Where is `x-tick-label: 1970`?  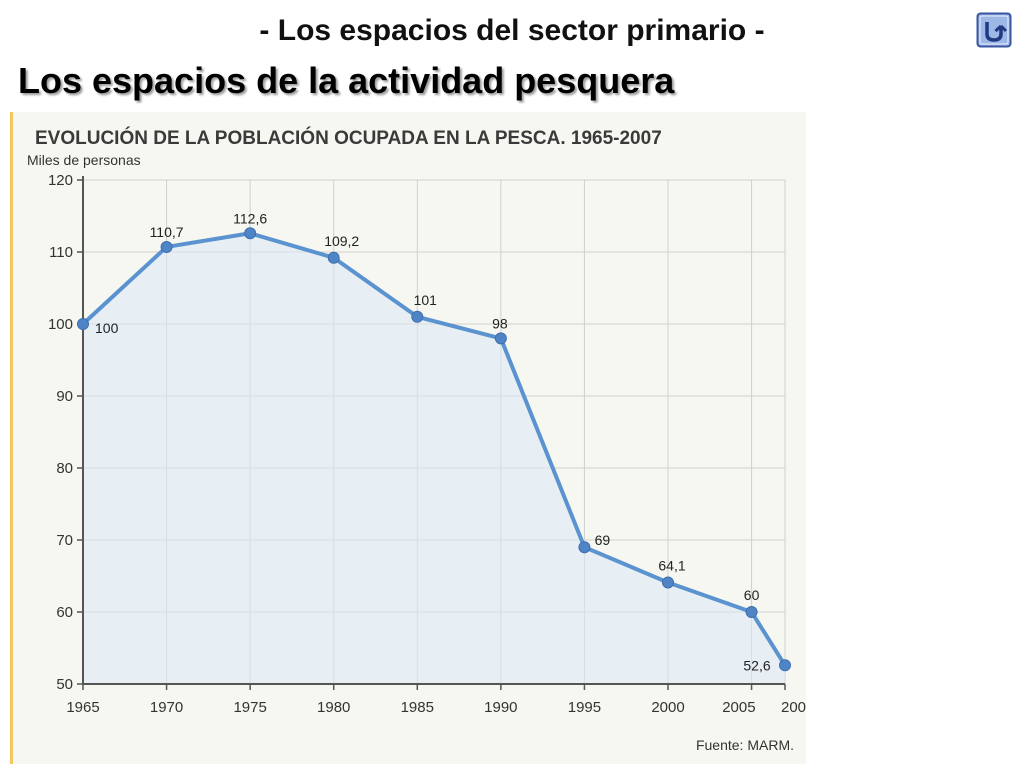 x-tick-label: 1970 is located at coordinates (166, 707).